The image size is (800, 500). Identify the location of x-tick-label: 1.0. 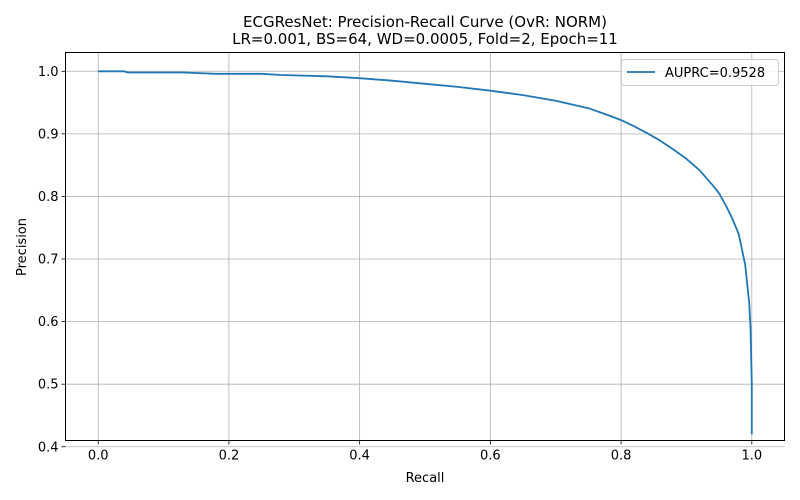
(751, 456).